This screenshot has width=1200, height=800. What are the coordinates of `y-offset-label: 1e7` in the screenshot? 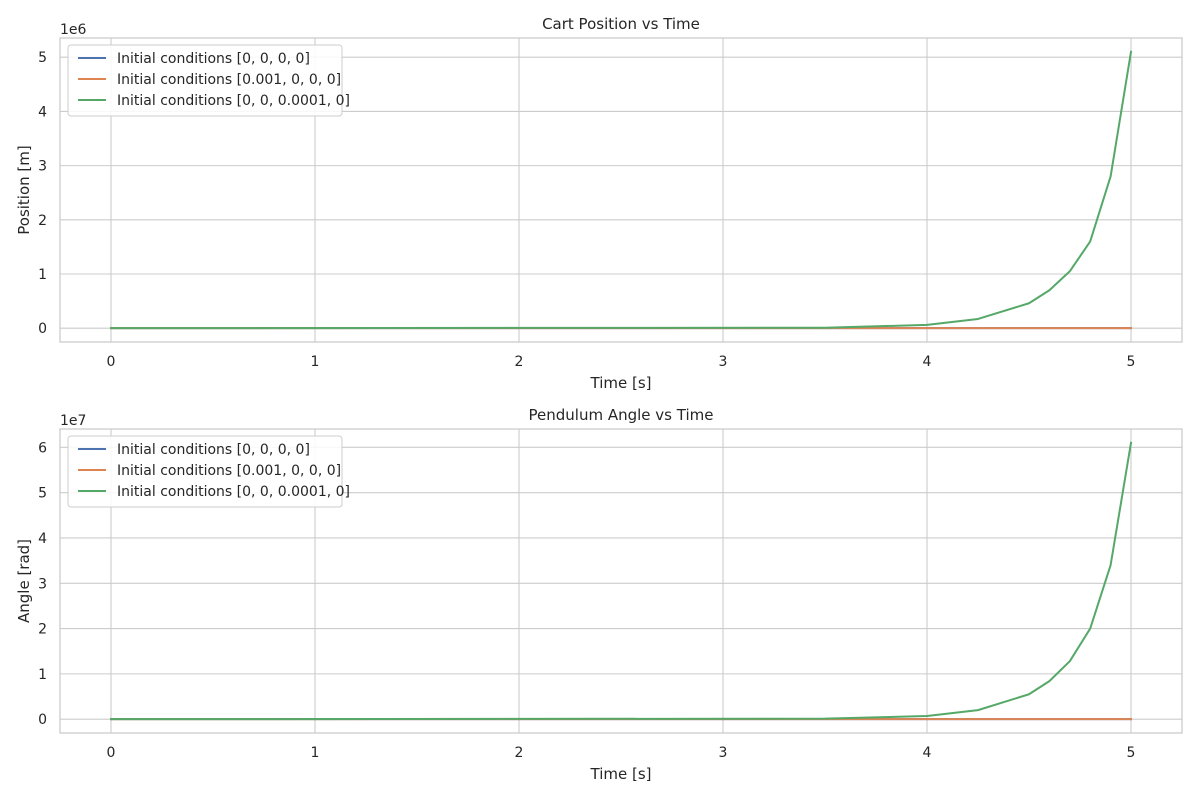 It's located at (73, 421).